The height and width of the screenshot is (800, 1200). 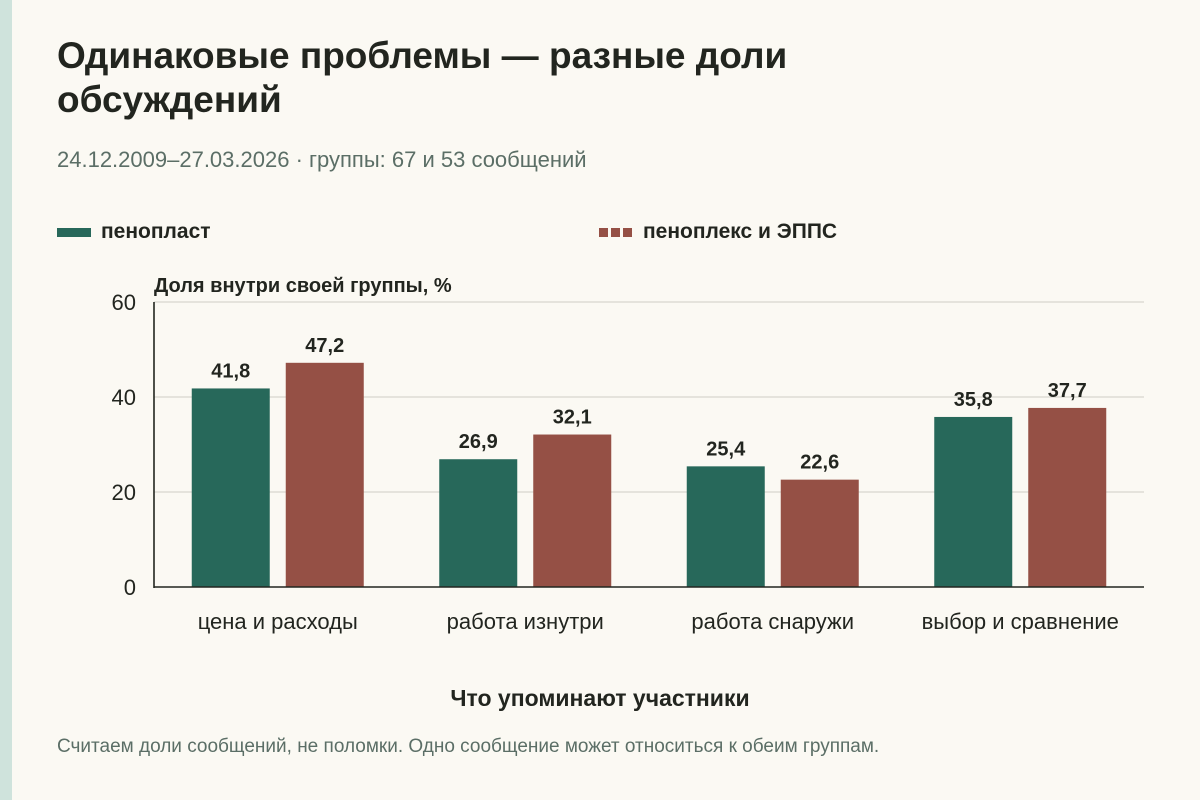 What do you see at coordinates (130, 587) in the screenshot?
I see `y-tick-label: 0` at bounding box center [130, 587].